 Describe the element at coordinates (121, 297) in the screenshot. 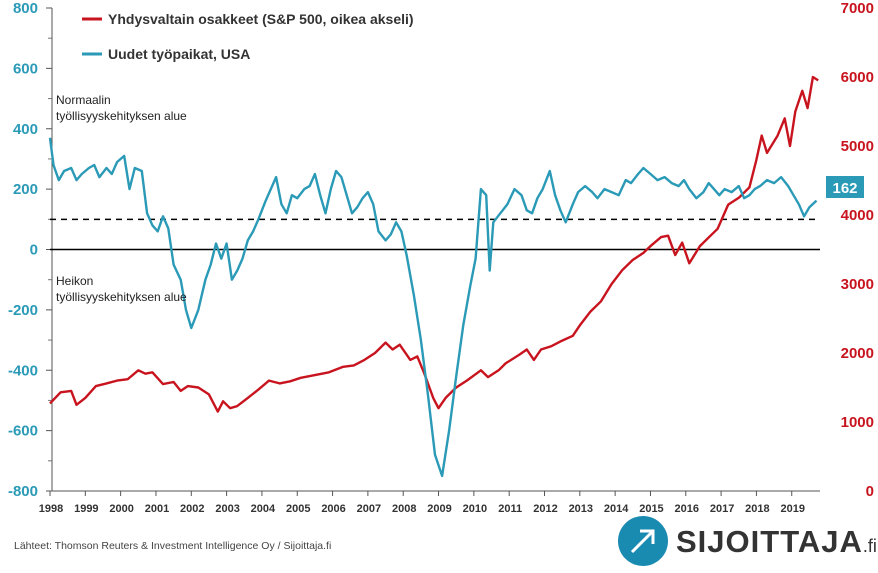

I see `annotation-weak-line2: työllisyyskehityksen alue` at that location.